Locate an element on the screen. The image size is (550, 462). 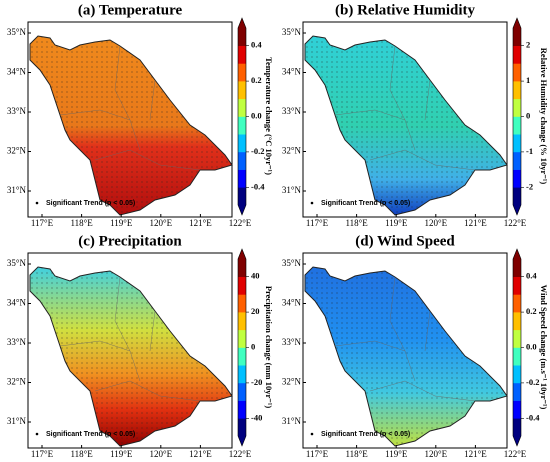
colorbar-label: Temperature change (°C 10yr⁻¹) is located at coordinates (269, 116).